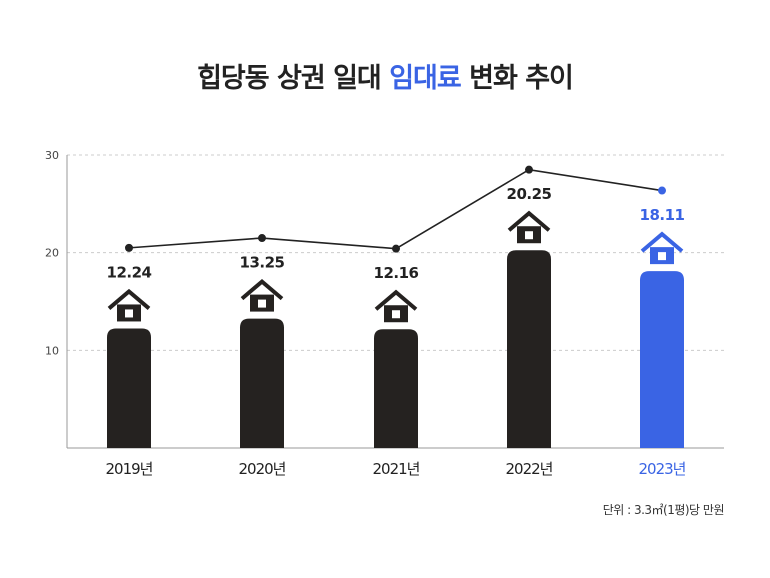 Image resolution: width=770 pixels, height=578 pixels. I want to click on x-tick-label: 2021년, so click(396, 469).